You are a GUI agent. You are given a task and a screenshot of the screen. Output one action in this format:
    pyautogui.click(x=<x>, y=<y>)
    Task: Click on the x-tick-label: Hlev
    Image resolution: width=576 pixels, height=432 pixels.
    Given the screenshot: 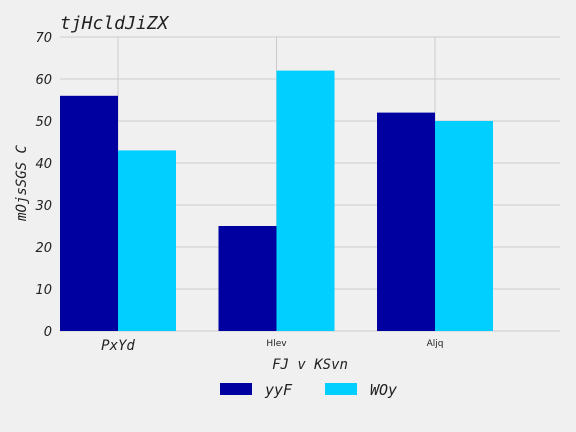 What is the action you would take?
    pyautogui.click(x=276, y=344)
    